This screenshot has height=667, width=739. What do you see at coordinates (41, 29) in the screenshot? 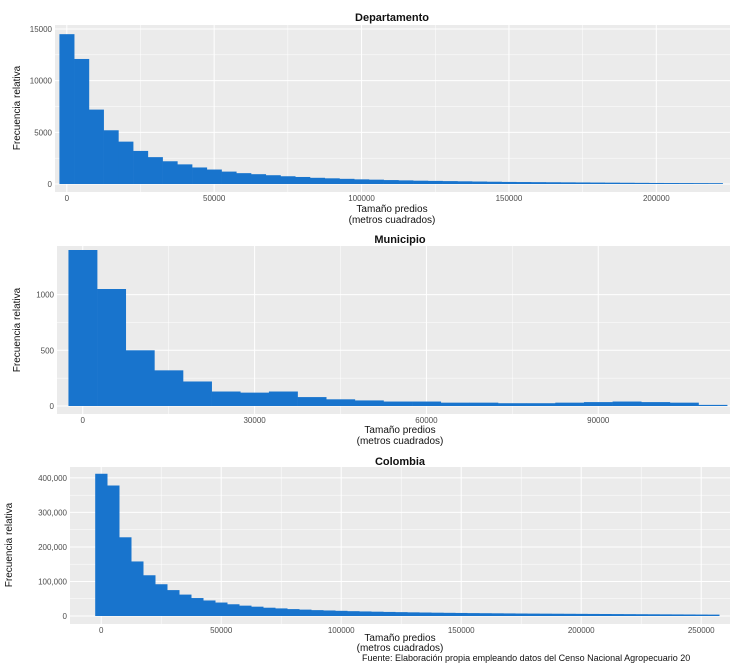
I see `y-tick-label: 15000` at bounding box center [41, 29].